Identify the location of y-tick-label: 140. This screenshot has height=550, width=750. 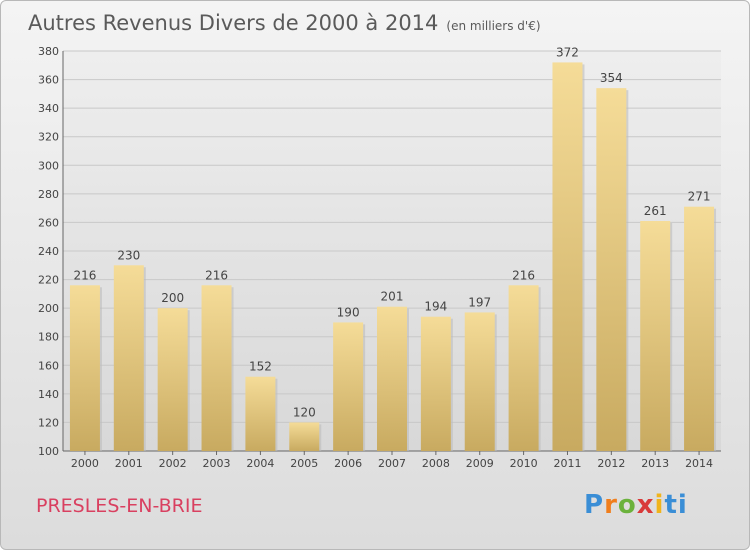
(48, 394).